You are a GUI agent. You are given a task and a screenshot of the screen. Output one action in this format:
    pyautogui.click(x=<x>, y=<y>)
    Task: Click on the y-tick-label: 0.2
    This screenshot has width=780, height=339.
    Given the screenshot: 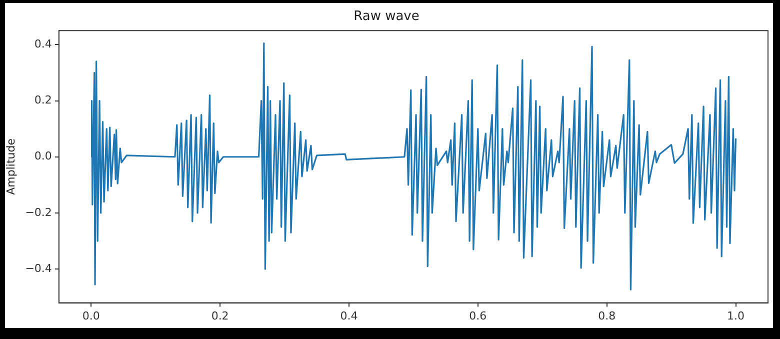 What is the action you would take?
    pyautogui.click(x=43, y=100)
    